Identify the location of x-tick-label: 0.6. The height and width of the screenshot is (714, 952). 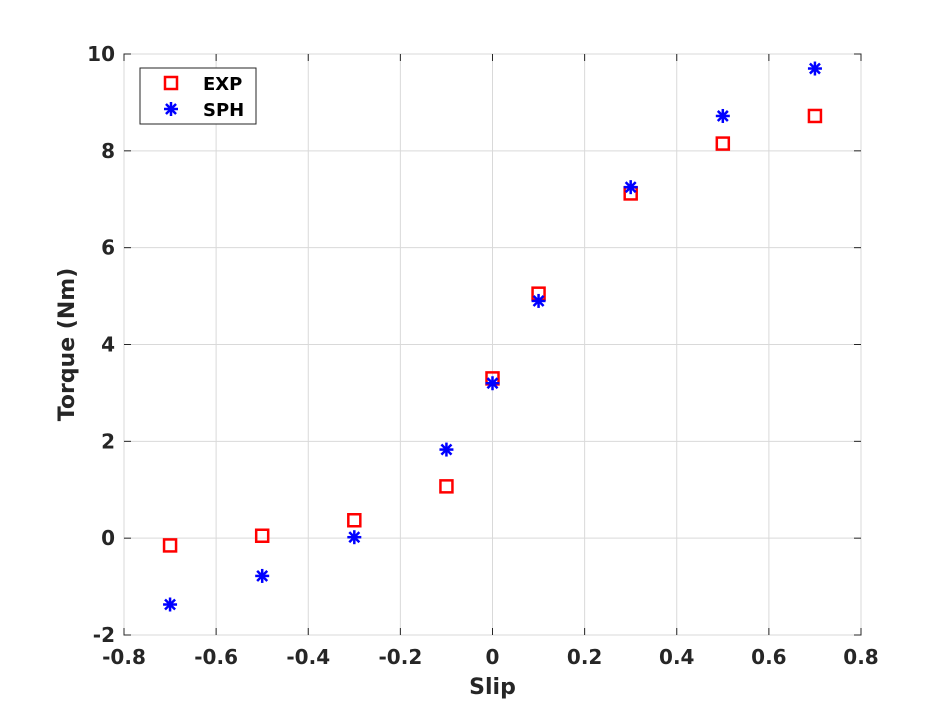
(768, 657).